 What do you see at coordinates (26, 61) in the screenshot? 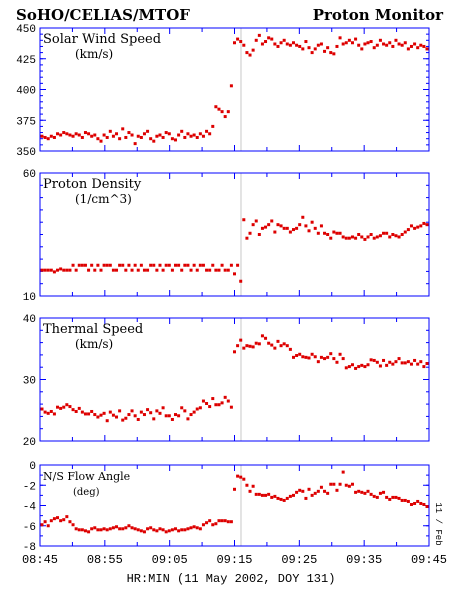
I see `y-tick-label: 425` at bounding box center [26, 61].